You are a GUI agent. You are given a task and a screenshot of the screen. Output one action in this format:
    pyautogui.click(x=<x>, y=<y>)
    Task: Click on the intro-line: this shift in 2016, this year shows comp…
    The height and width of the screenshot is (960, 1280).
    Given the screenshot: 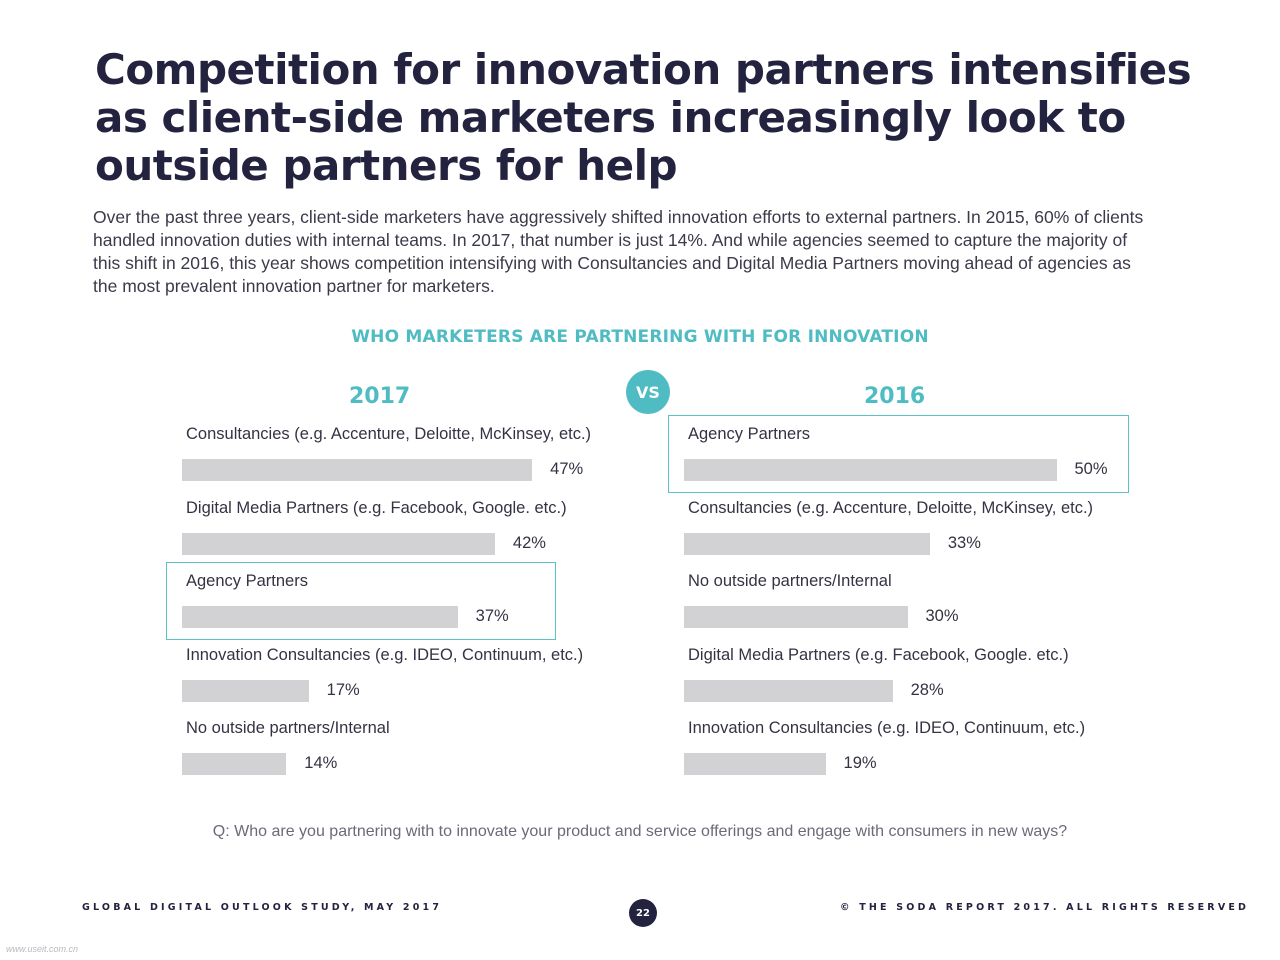 What is the action you would take?
    pyautogui.click(x=612, y=263)
    